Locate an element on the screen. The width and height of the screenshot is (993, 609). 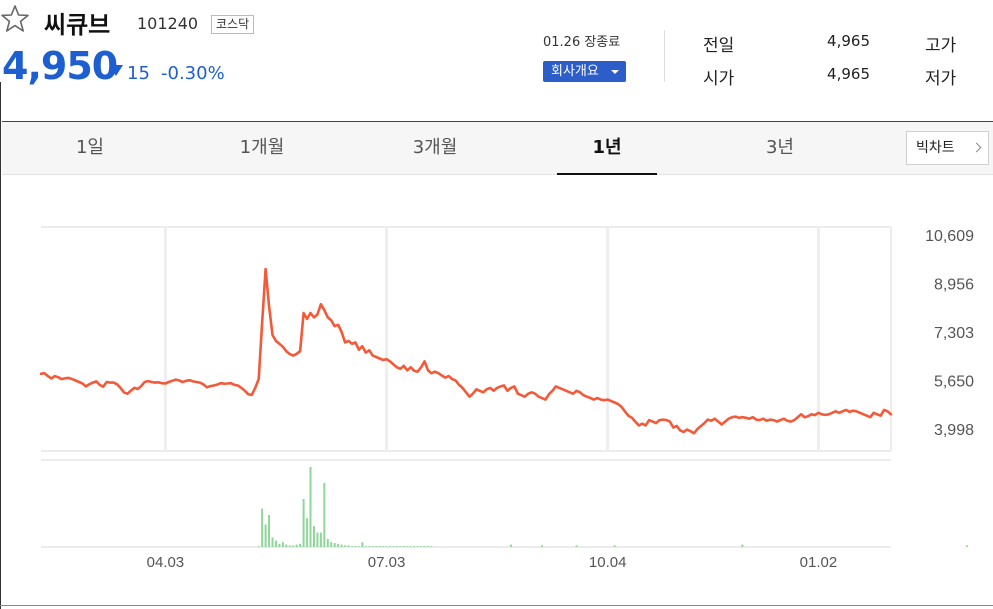
bottom-rule is located at coordinates (496, 605).